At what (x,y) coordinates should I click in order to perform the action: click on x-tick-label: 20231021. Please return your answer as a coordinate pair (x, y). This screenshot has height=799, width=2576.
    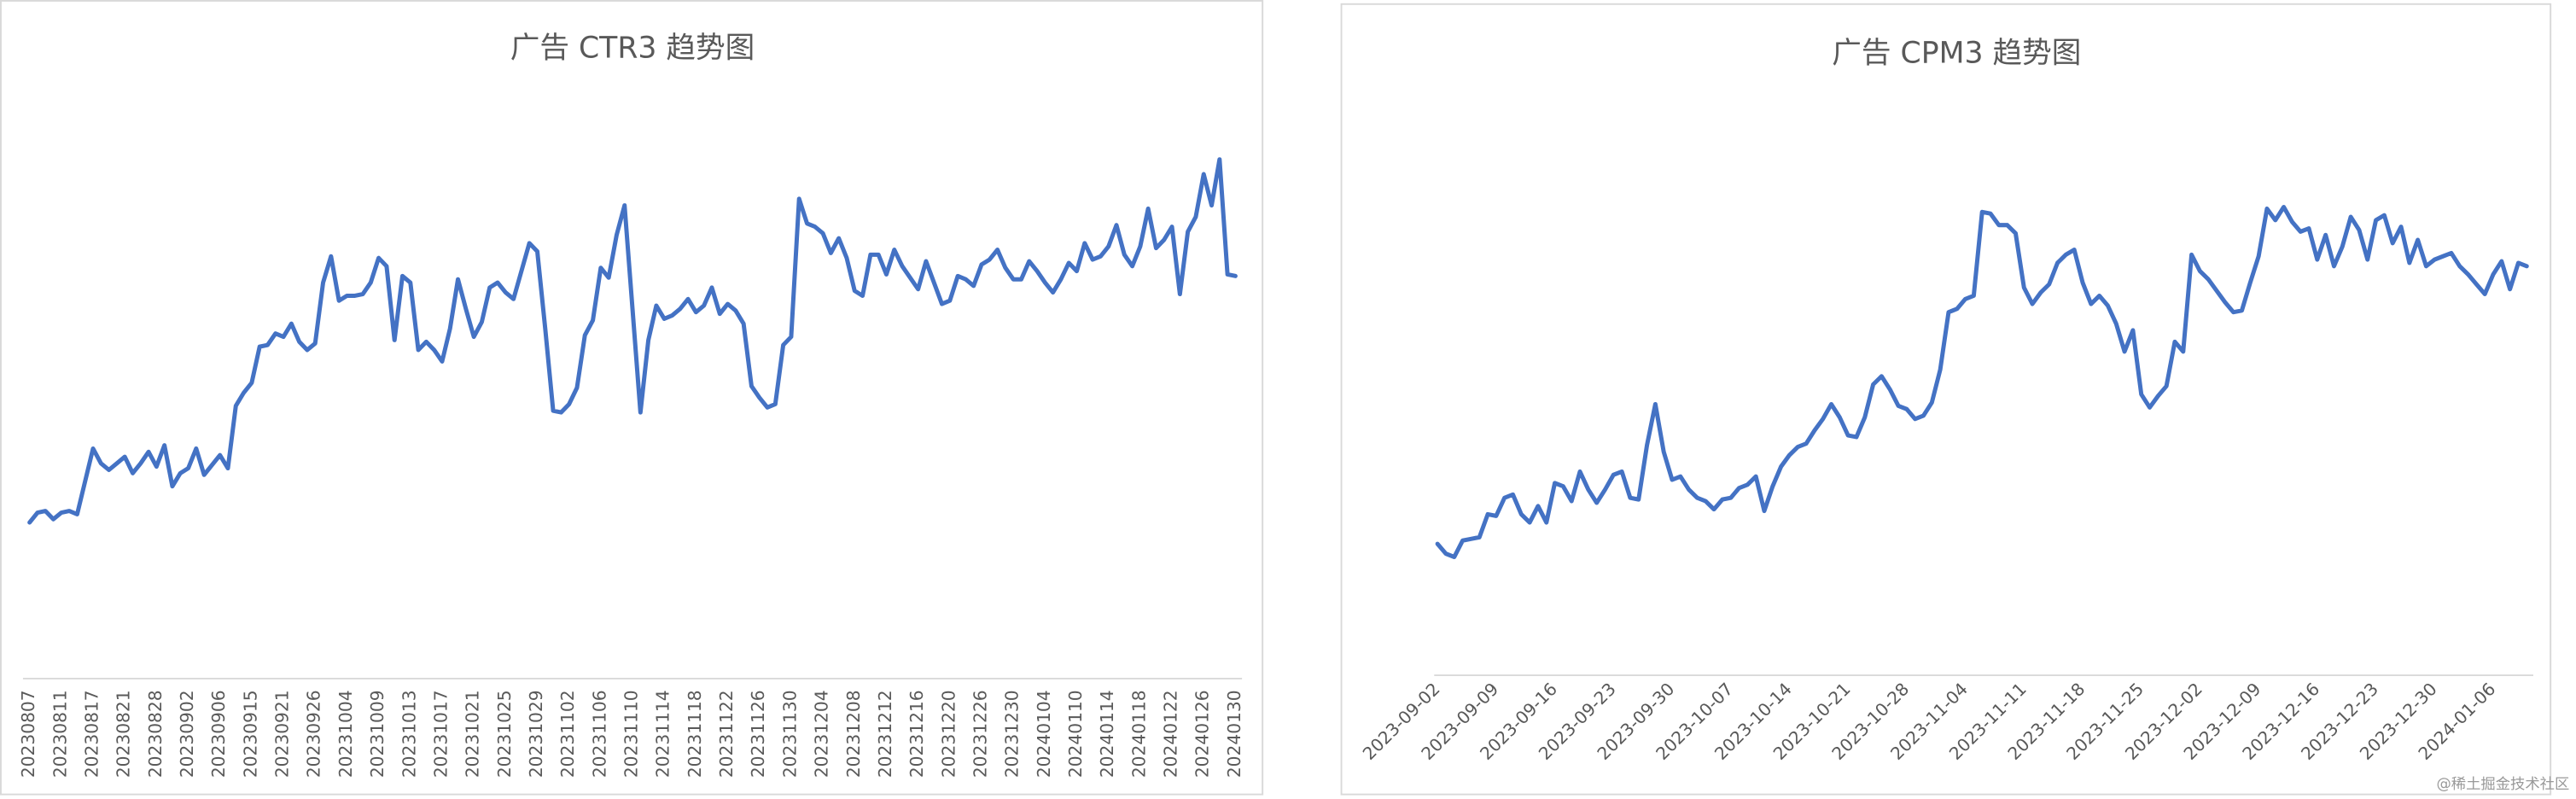
    Looking at the image, I should click on (473, 734).